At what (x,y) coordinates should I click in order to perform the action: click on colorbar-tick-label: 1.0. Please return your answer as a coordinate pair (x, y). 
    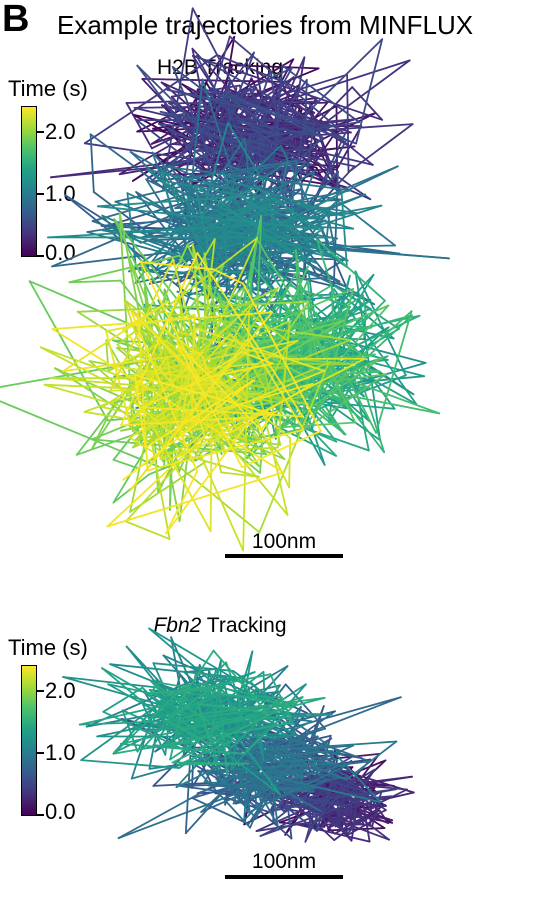
    Looking at the image, I should click on (60, 752).